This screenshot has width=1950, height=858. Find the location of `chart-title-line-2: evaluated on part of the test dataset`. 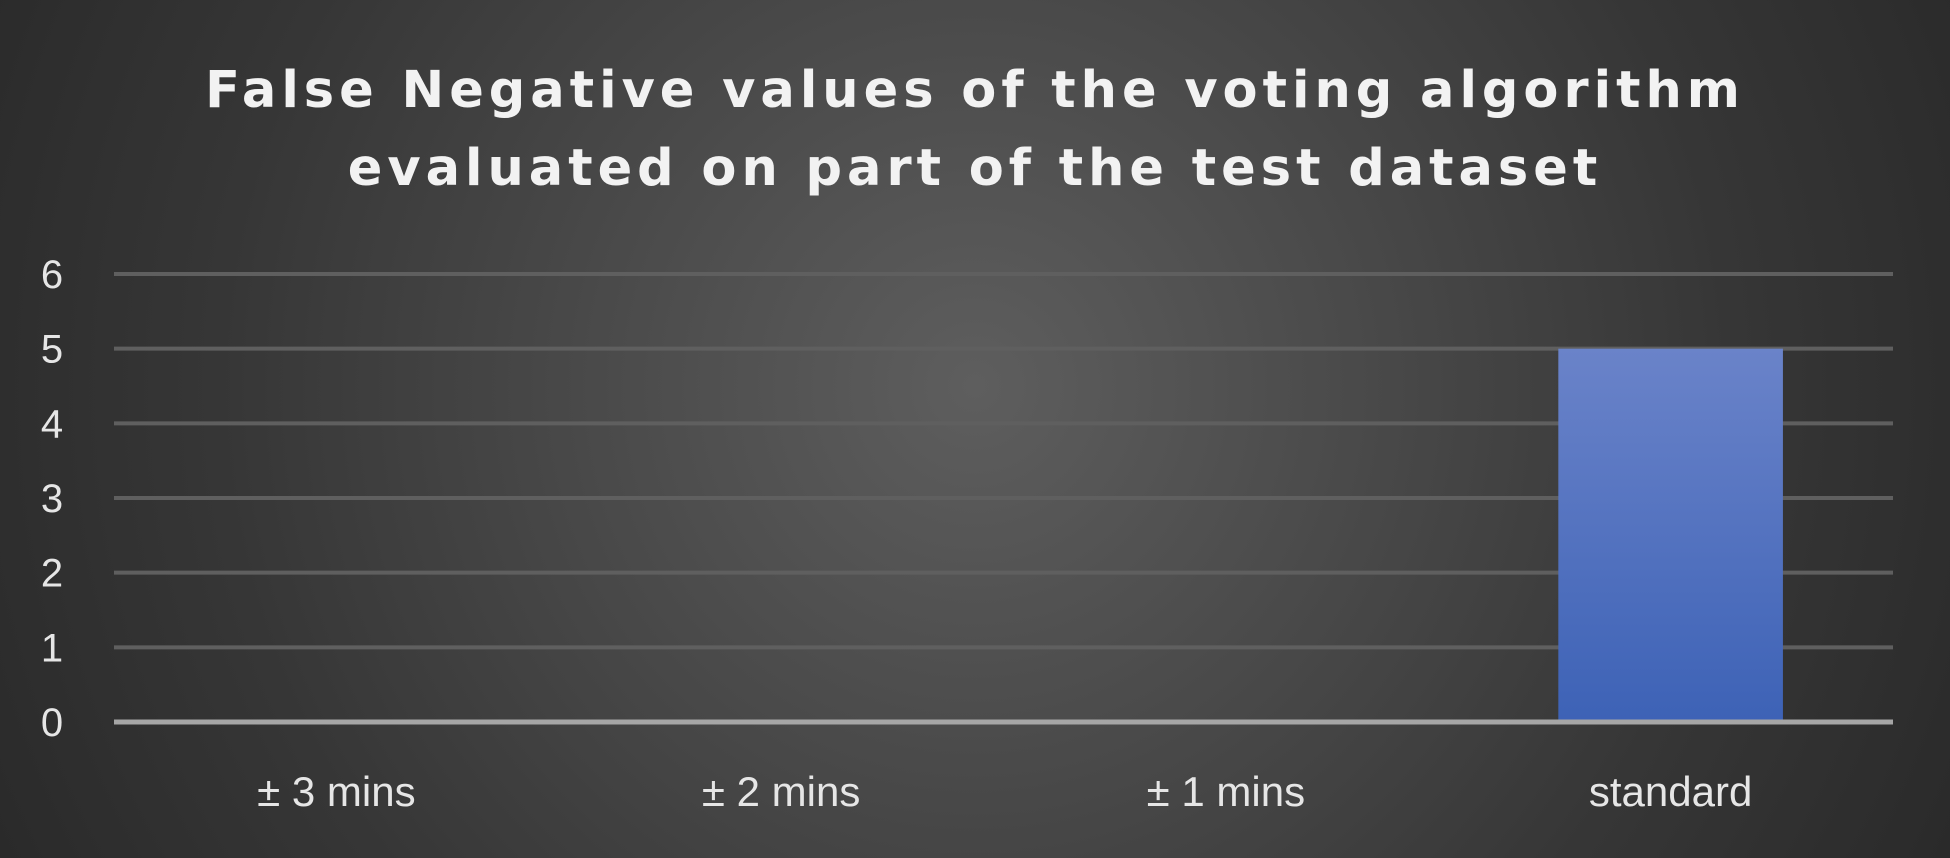

chart-title-line-2: evaluated on part of the test dataset is located at coordinates (975, 168).